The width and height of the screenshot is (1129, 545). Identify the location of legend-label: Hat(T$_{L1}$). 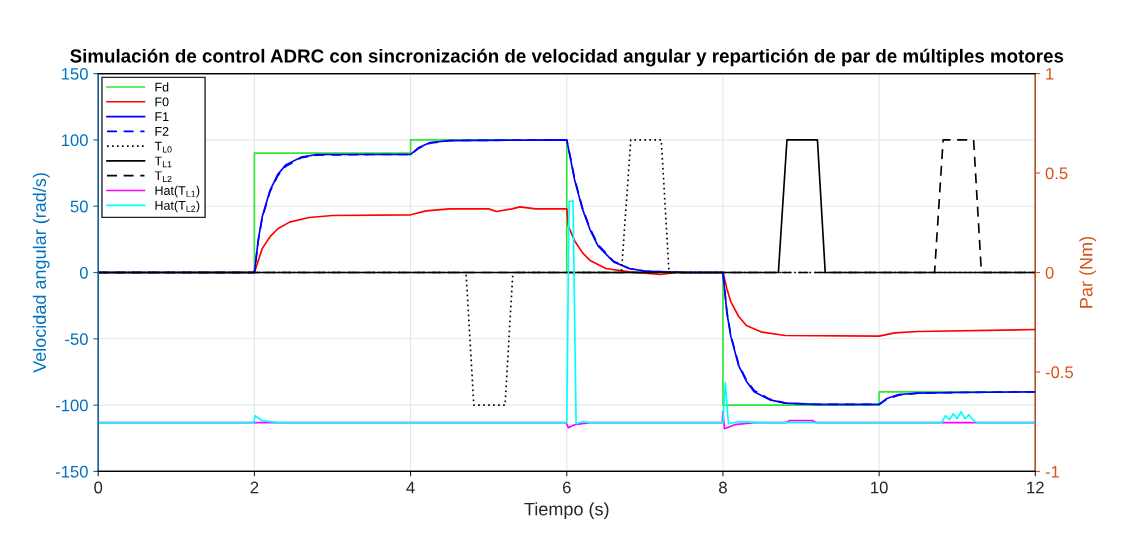
(177, 191).